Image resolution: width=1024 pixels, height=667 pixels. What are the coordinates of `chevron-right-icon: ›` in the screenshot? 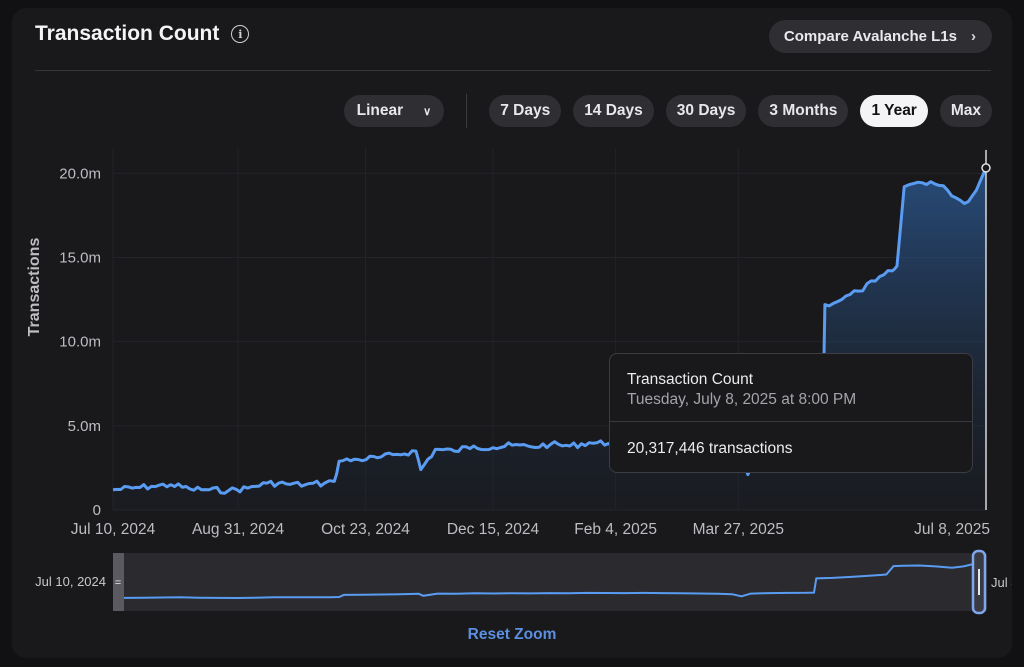 It's located at (973, 36).